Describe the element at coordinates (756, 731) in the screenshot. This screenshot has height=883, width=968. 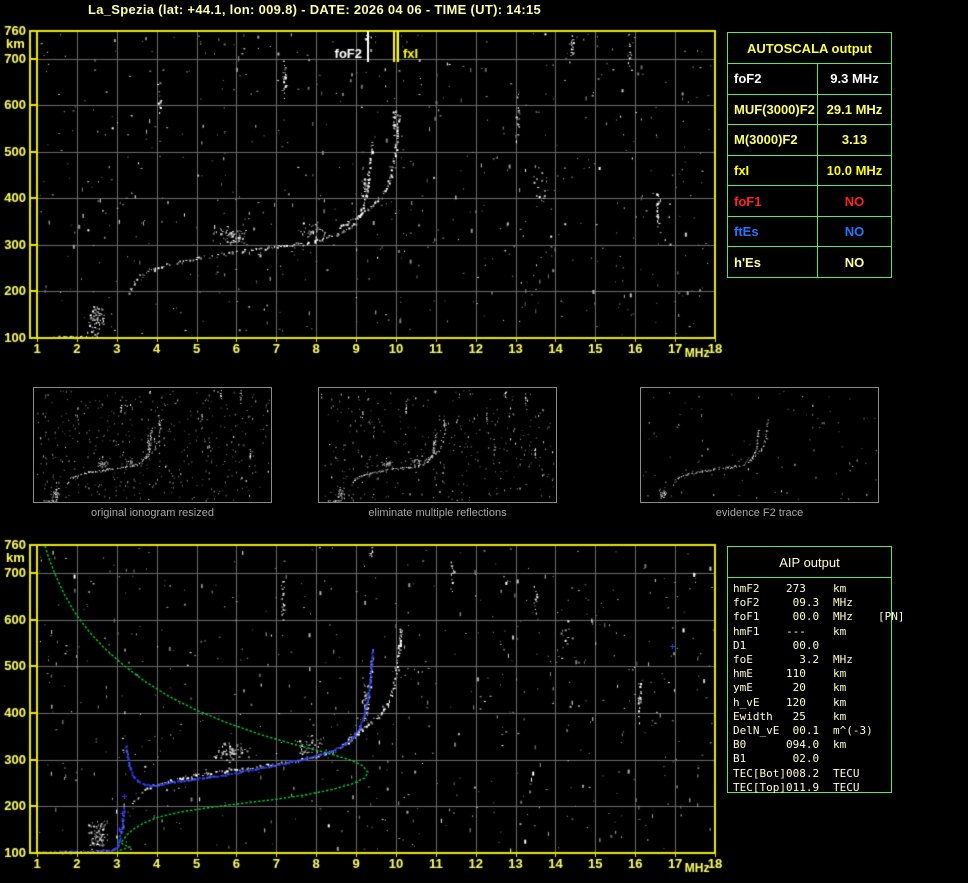
I see `aip-param-name: DelN_vE` at that location.